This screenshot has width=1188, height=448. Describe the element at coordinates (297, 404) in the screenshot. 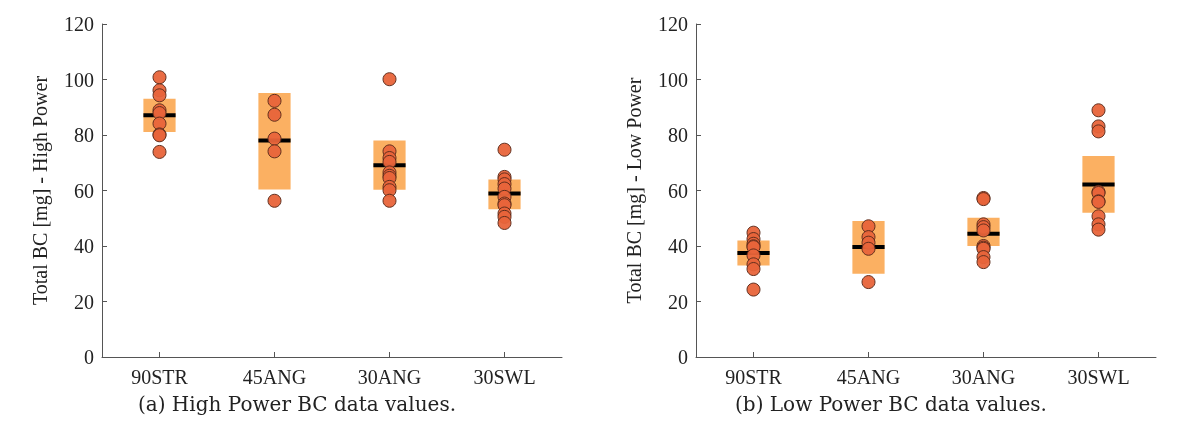

I see `text: (a) High Power BC data values.` at that location.